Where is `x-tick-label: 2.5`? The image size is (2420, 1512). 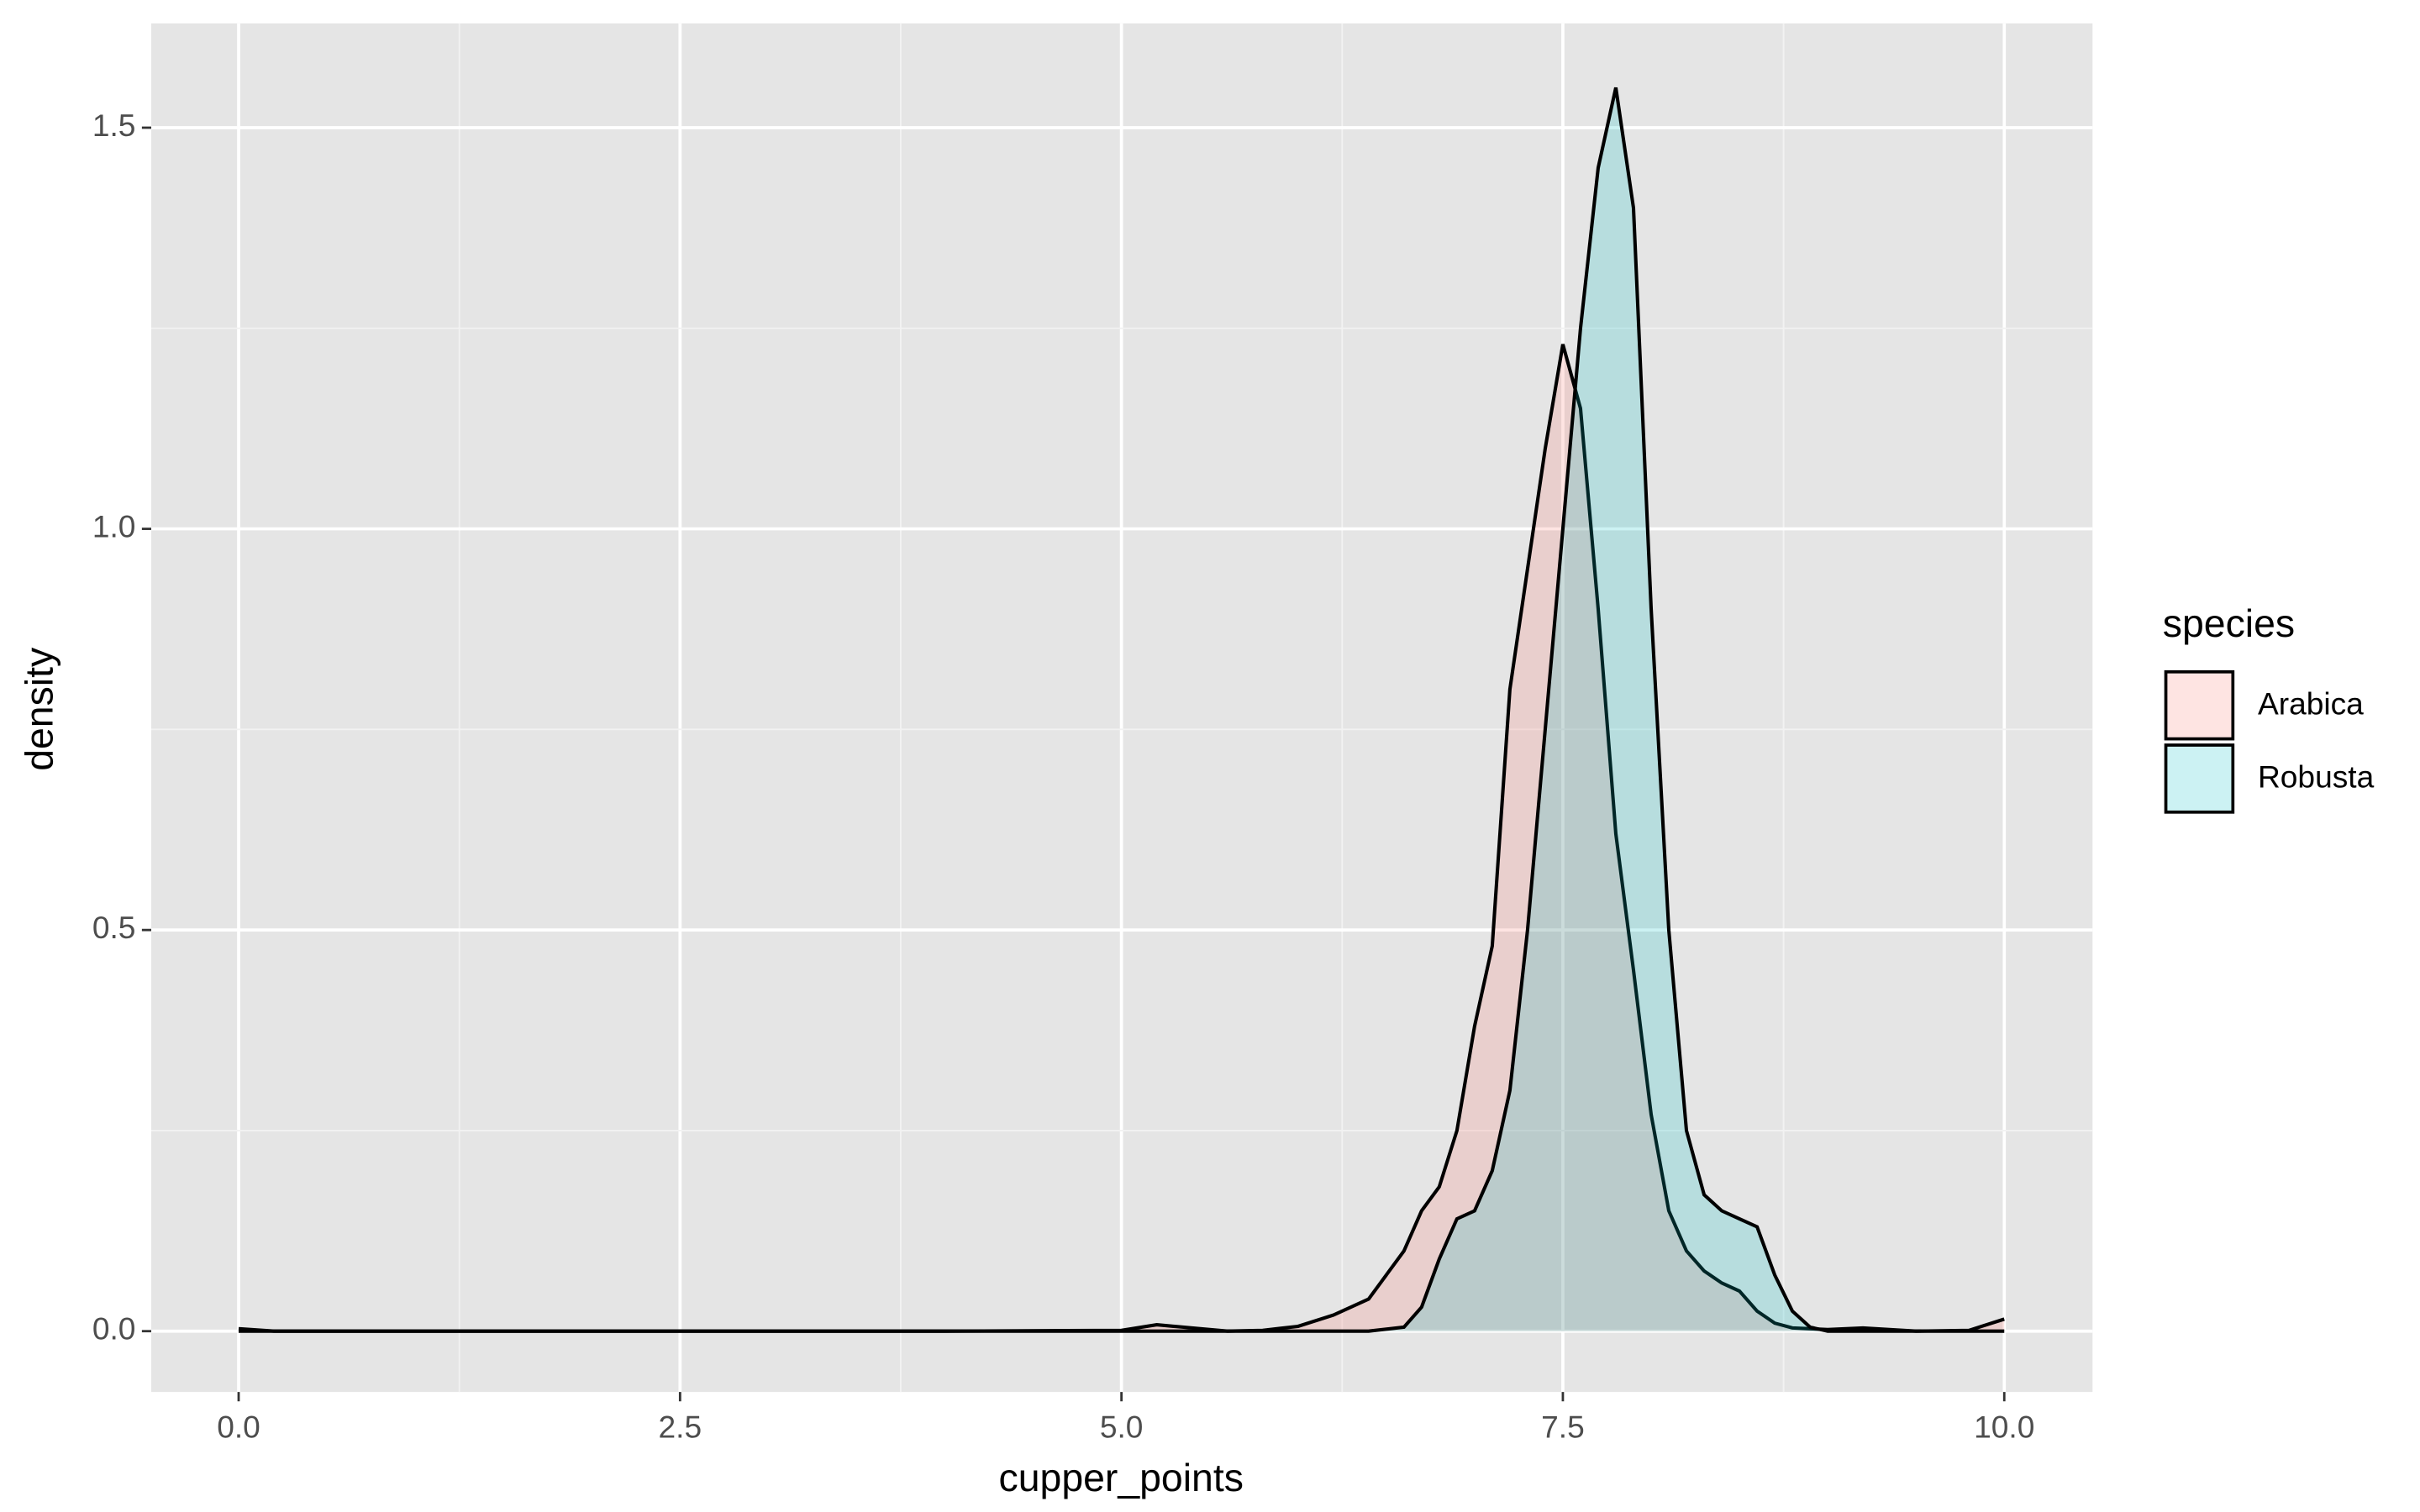
x-tick-label: 2.5 is located at coordinates (680, 1426).